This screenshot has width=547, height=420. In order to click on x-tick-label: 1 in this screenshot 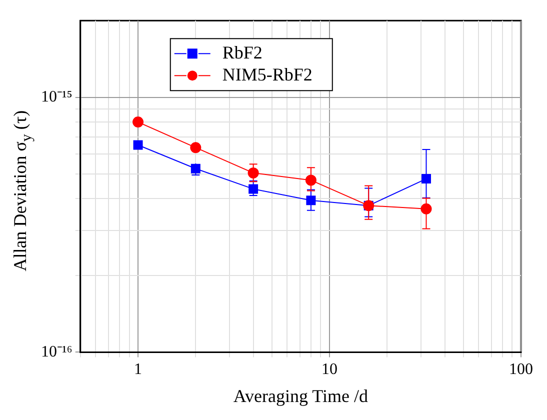, I will do `click(138, 369)`.